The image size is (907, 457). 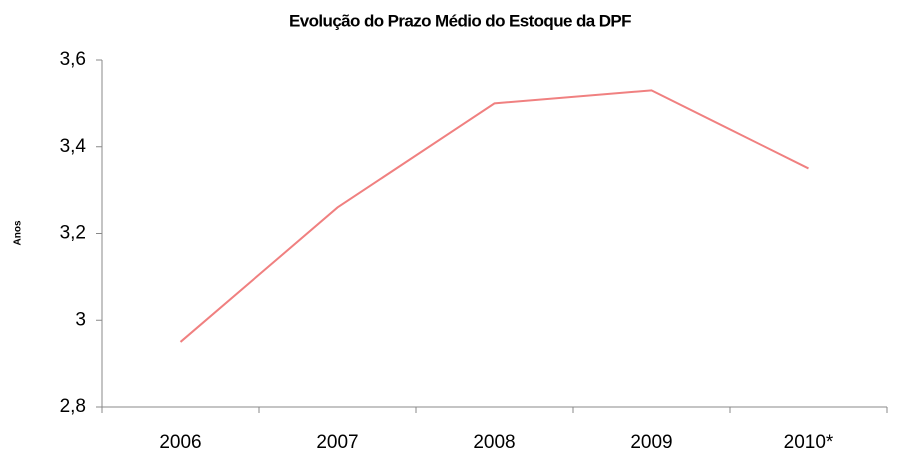 What do you see at coordinates (73, 233) in the screenshot?
I see `y-tick-label: 3,2` at bounding box center [73, 233].